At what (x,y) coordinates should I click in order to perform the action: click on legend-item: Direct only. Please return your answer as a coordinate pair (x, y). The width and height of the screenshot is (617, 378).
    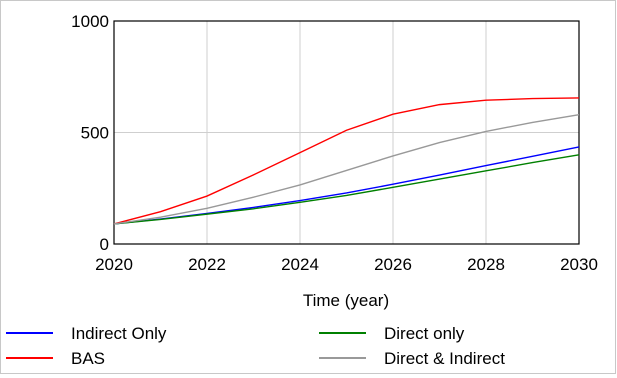
    Looking at the image, I should click on (392, 333).